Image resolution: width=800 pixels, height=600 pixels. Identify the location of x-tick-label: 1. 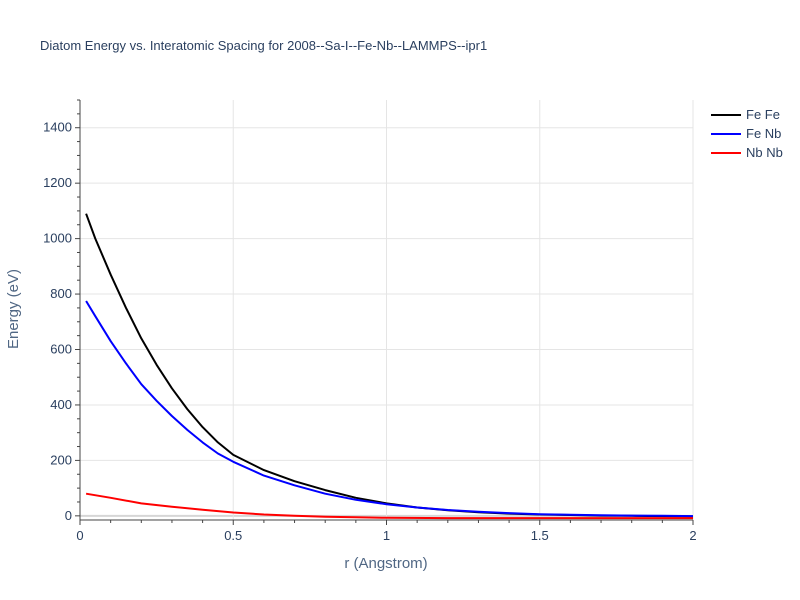
(386, 535).